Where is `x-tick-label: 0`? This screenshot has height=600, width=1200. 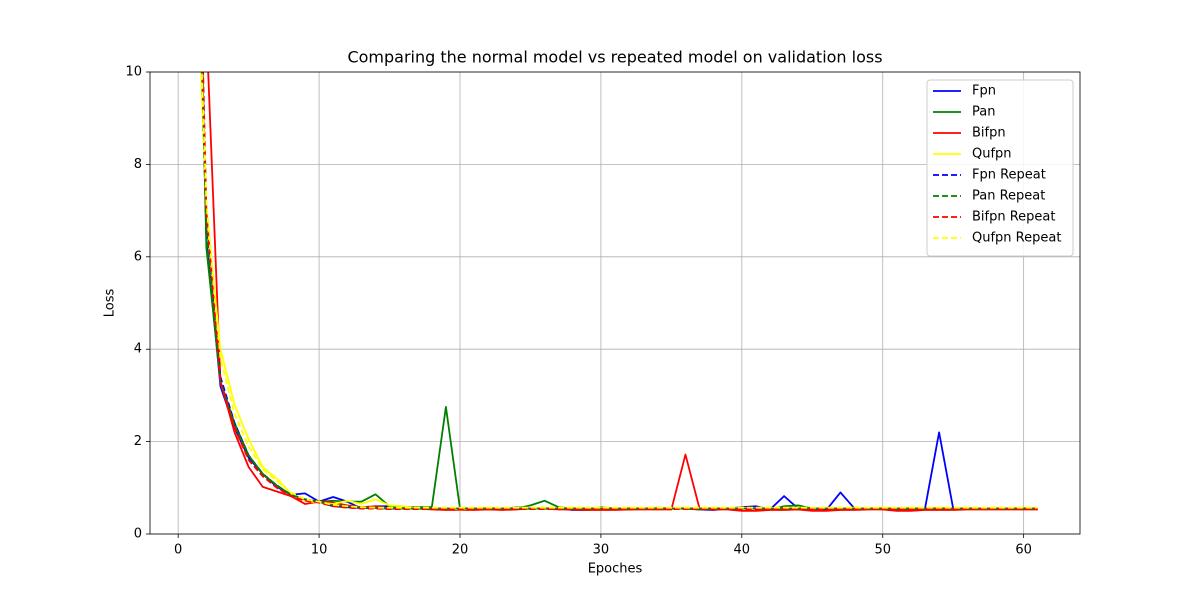
x-tick-label: 0 is located at coordinates (178, 550).